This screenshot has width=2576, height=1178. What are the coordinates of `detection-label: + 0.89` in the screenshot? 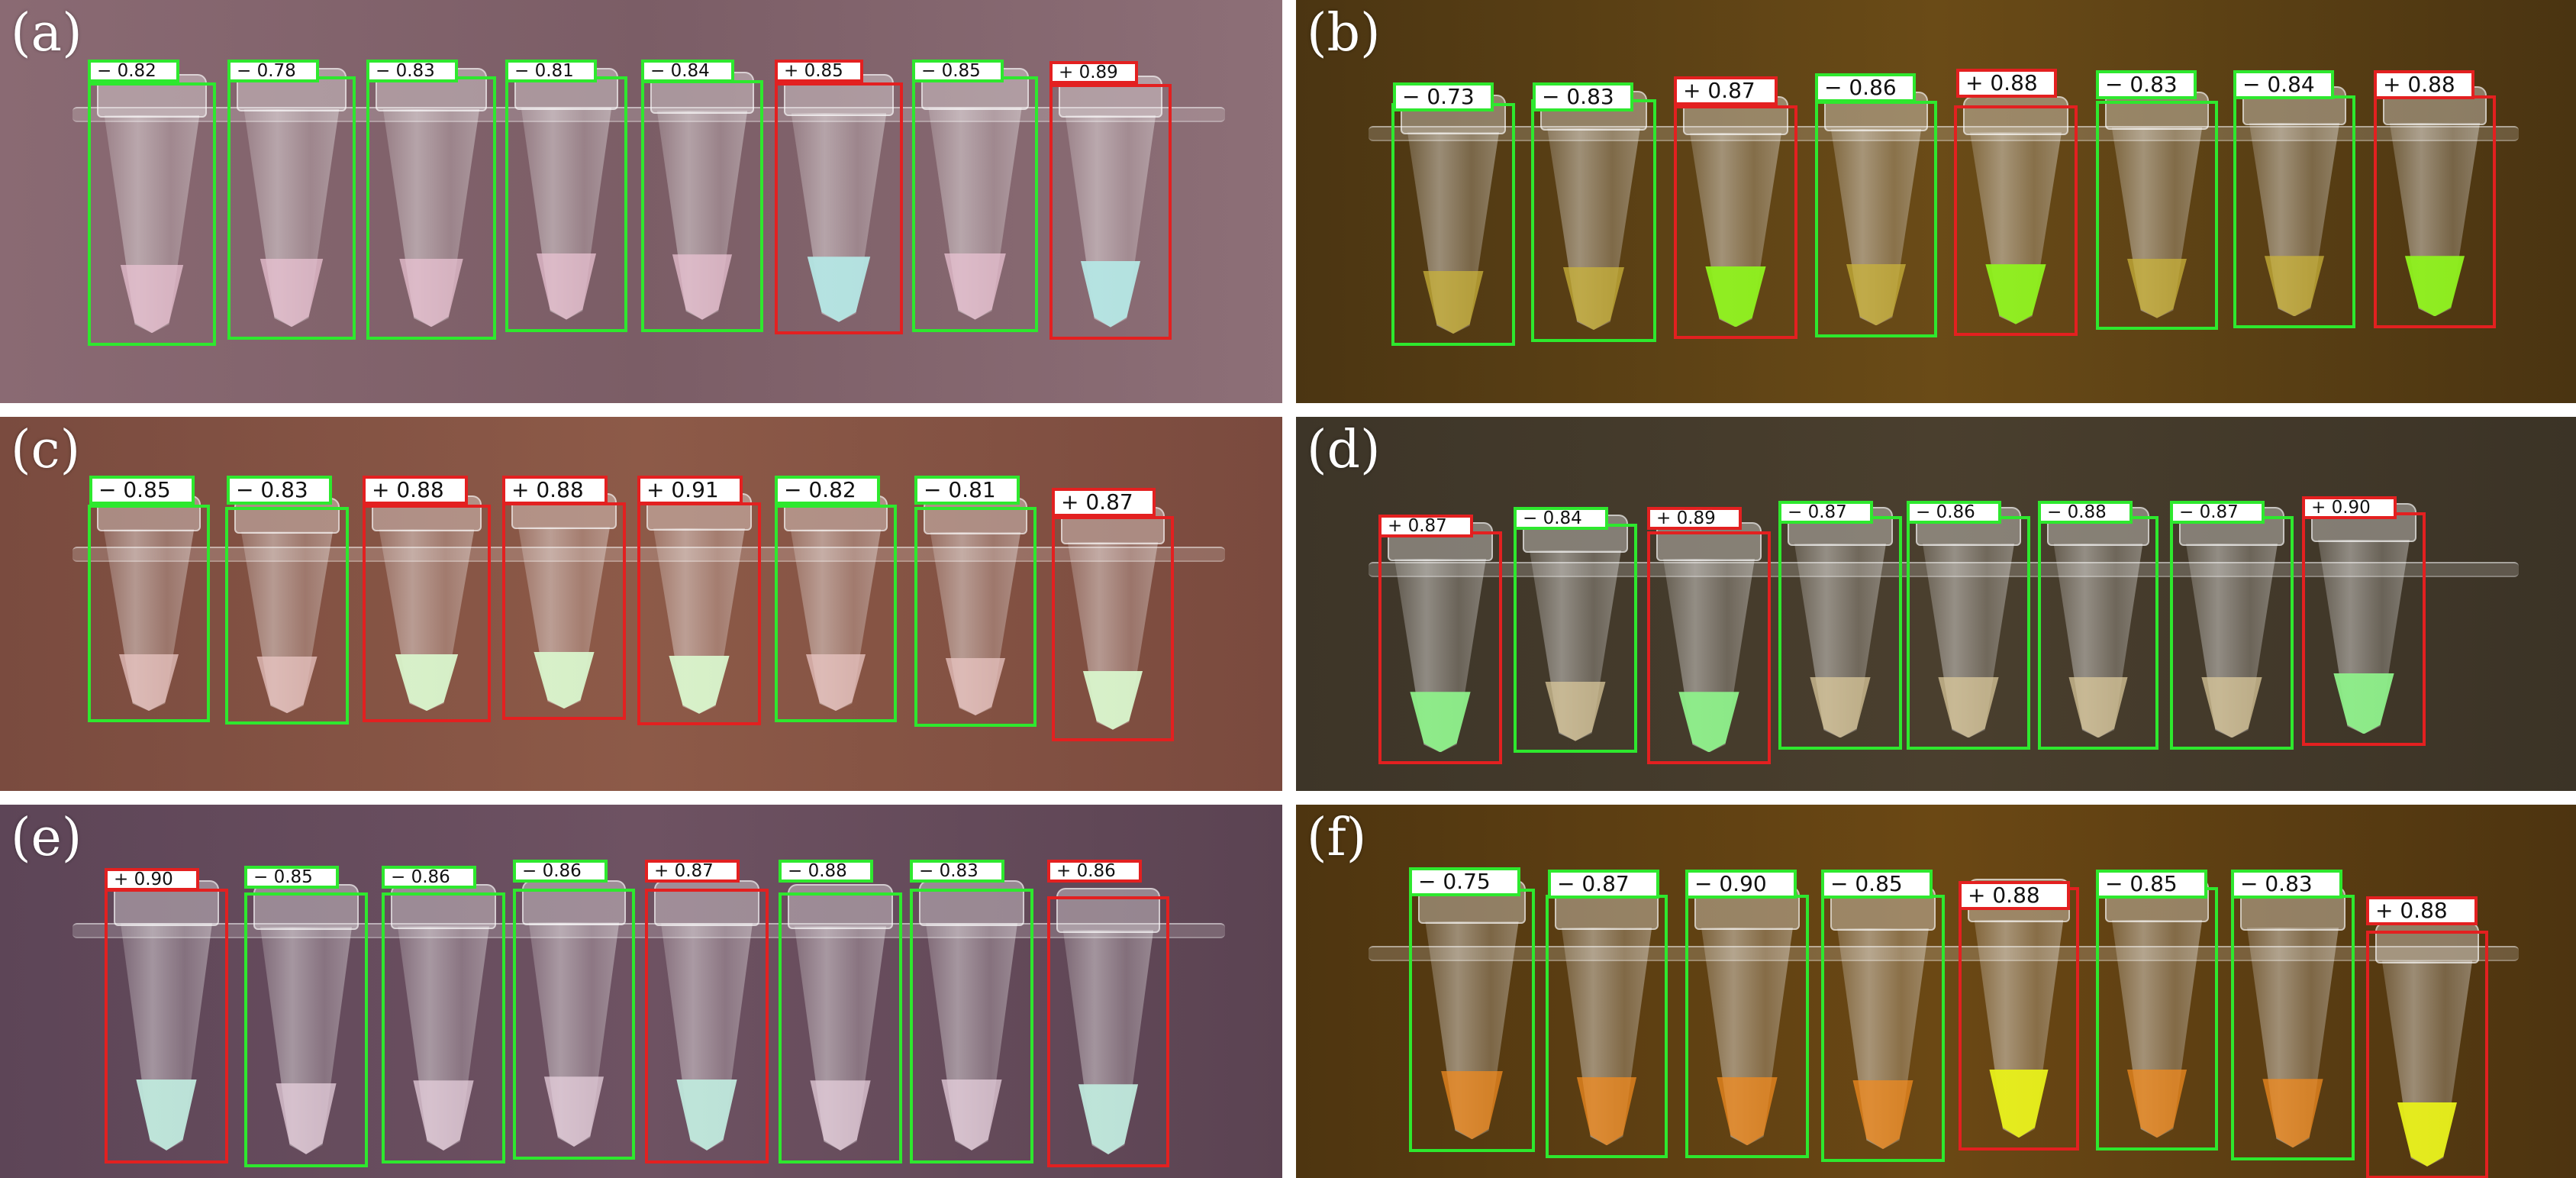 It's located at (1093, 72).